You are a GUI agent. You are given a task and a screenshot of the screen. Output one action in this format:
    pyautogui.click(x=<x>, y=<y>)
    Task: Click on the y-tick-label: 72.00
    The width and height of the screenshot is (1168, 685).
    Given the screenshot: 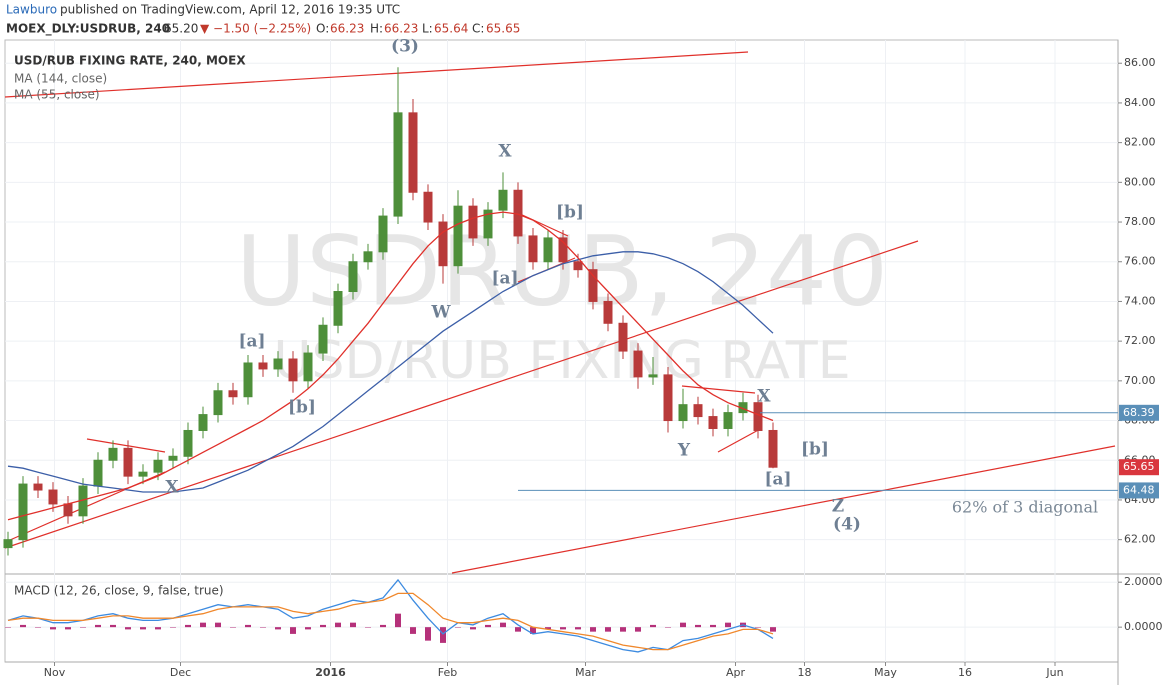 What is the action you would take?
    pyautogui.click(x=1140, y=340)
    